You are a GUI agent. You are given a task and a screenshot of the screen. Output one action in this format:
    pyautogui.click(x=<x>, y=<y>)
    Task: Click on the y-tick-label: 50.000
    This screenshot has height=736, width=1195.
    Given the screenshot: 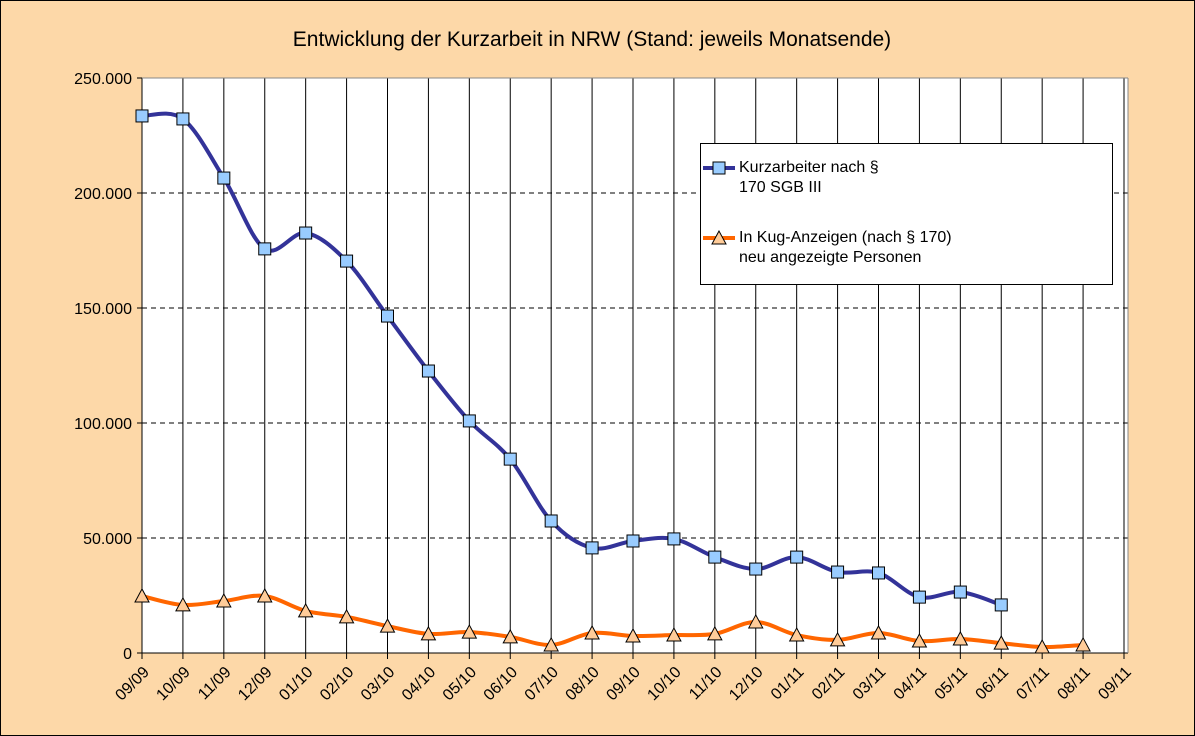 What is the action you would take?
    pyautogui.click(x=107, y=539)
    